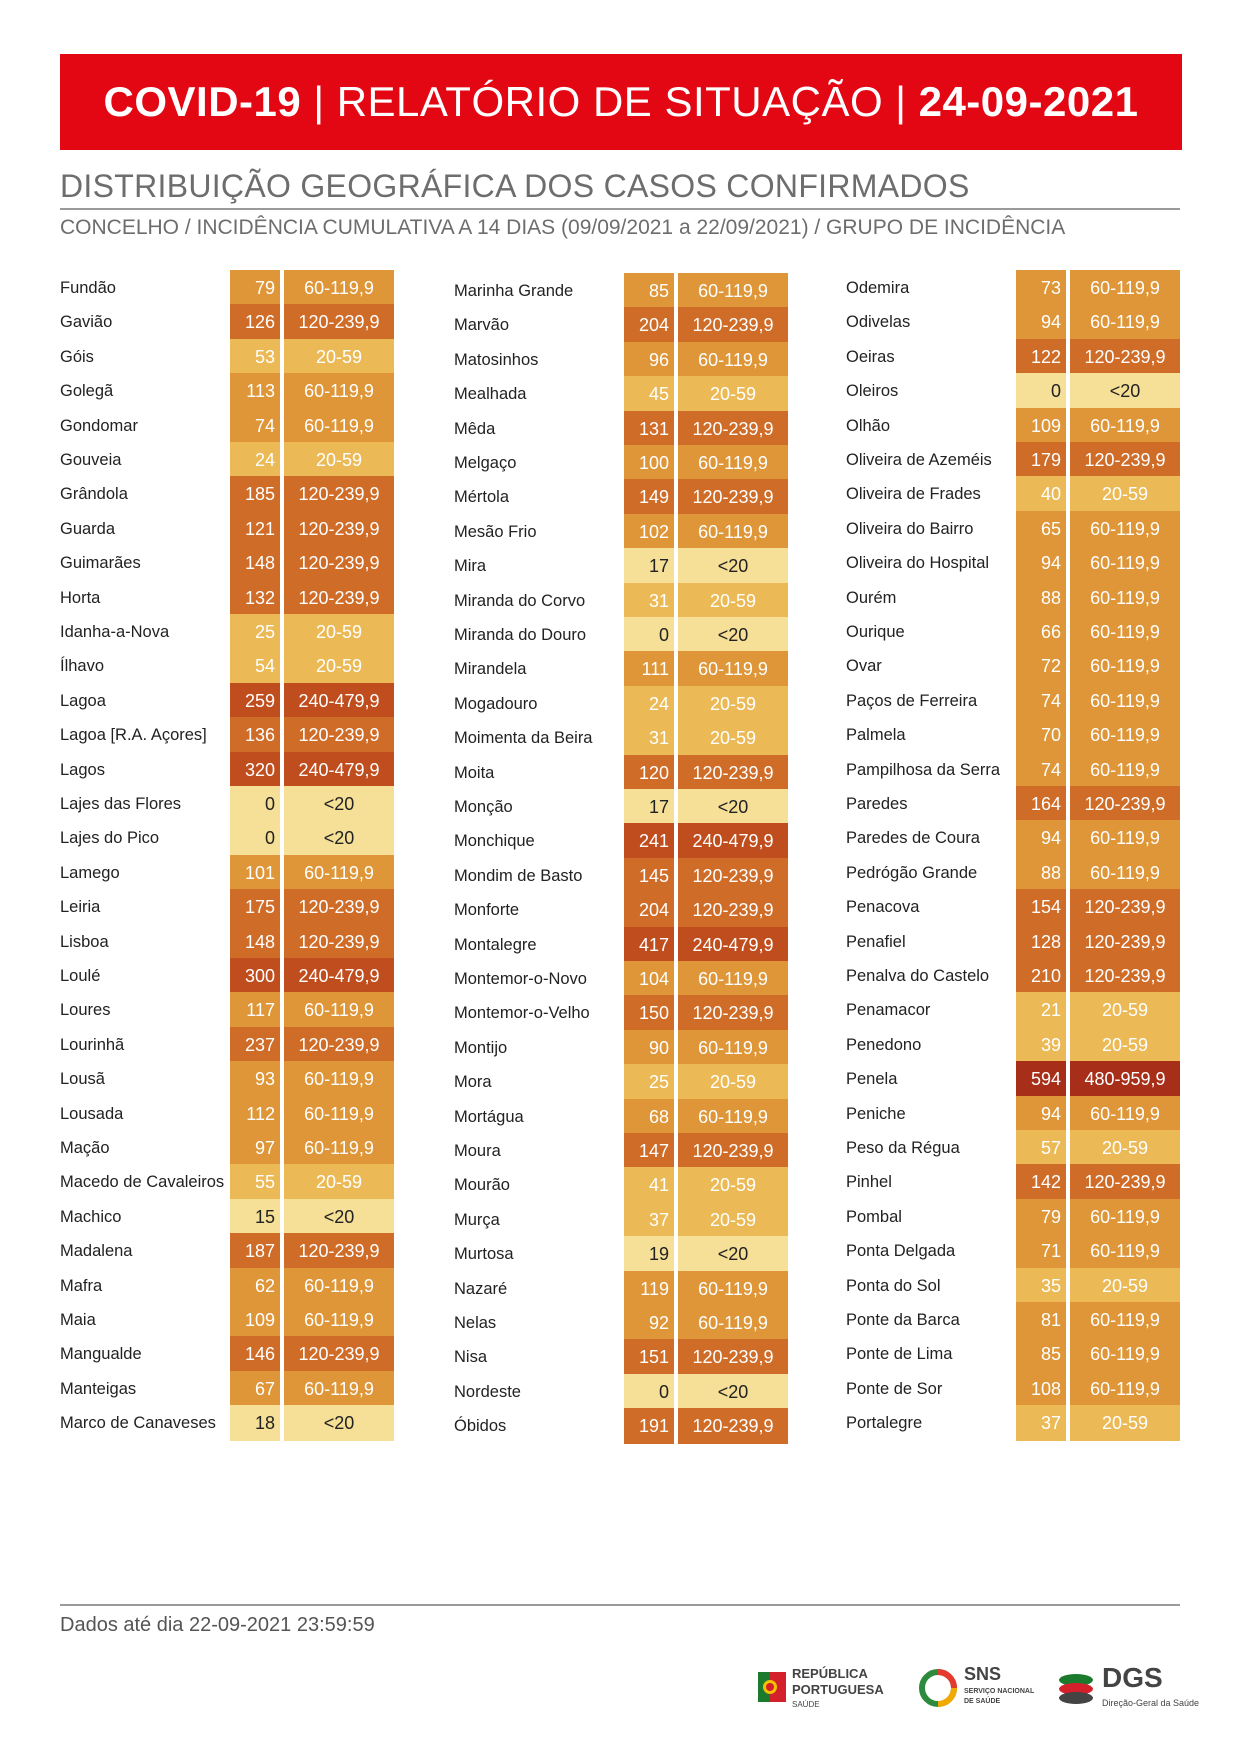 Image resolution: width=1240 pixels, height=1752 pixels. What do you see at coordinates (255, 804) in the screenshot?
I see `incidence-value: 0` at bounding box center [255, 804].